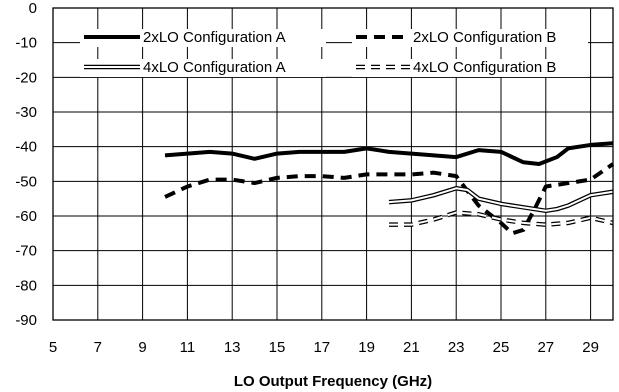 The width and height of the screenshot is (619, 392). I want to click on y-tick-label: -20, so click(26, 77).